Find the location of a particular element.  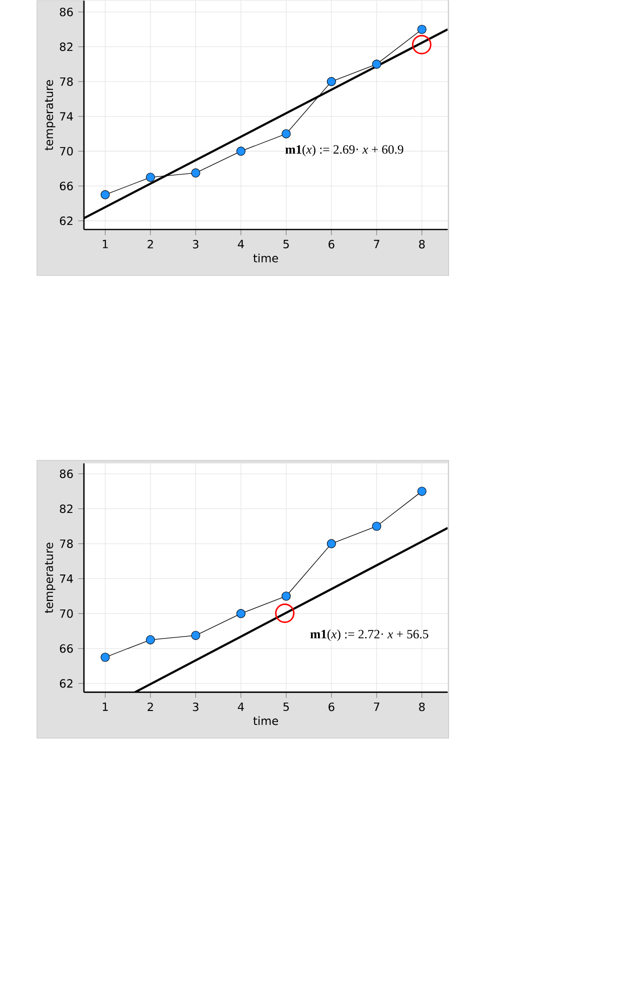

annotation: m1(x) := 2.69· x + 60.9 is located at coordinates (345, 150).